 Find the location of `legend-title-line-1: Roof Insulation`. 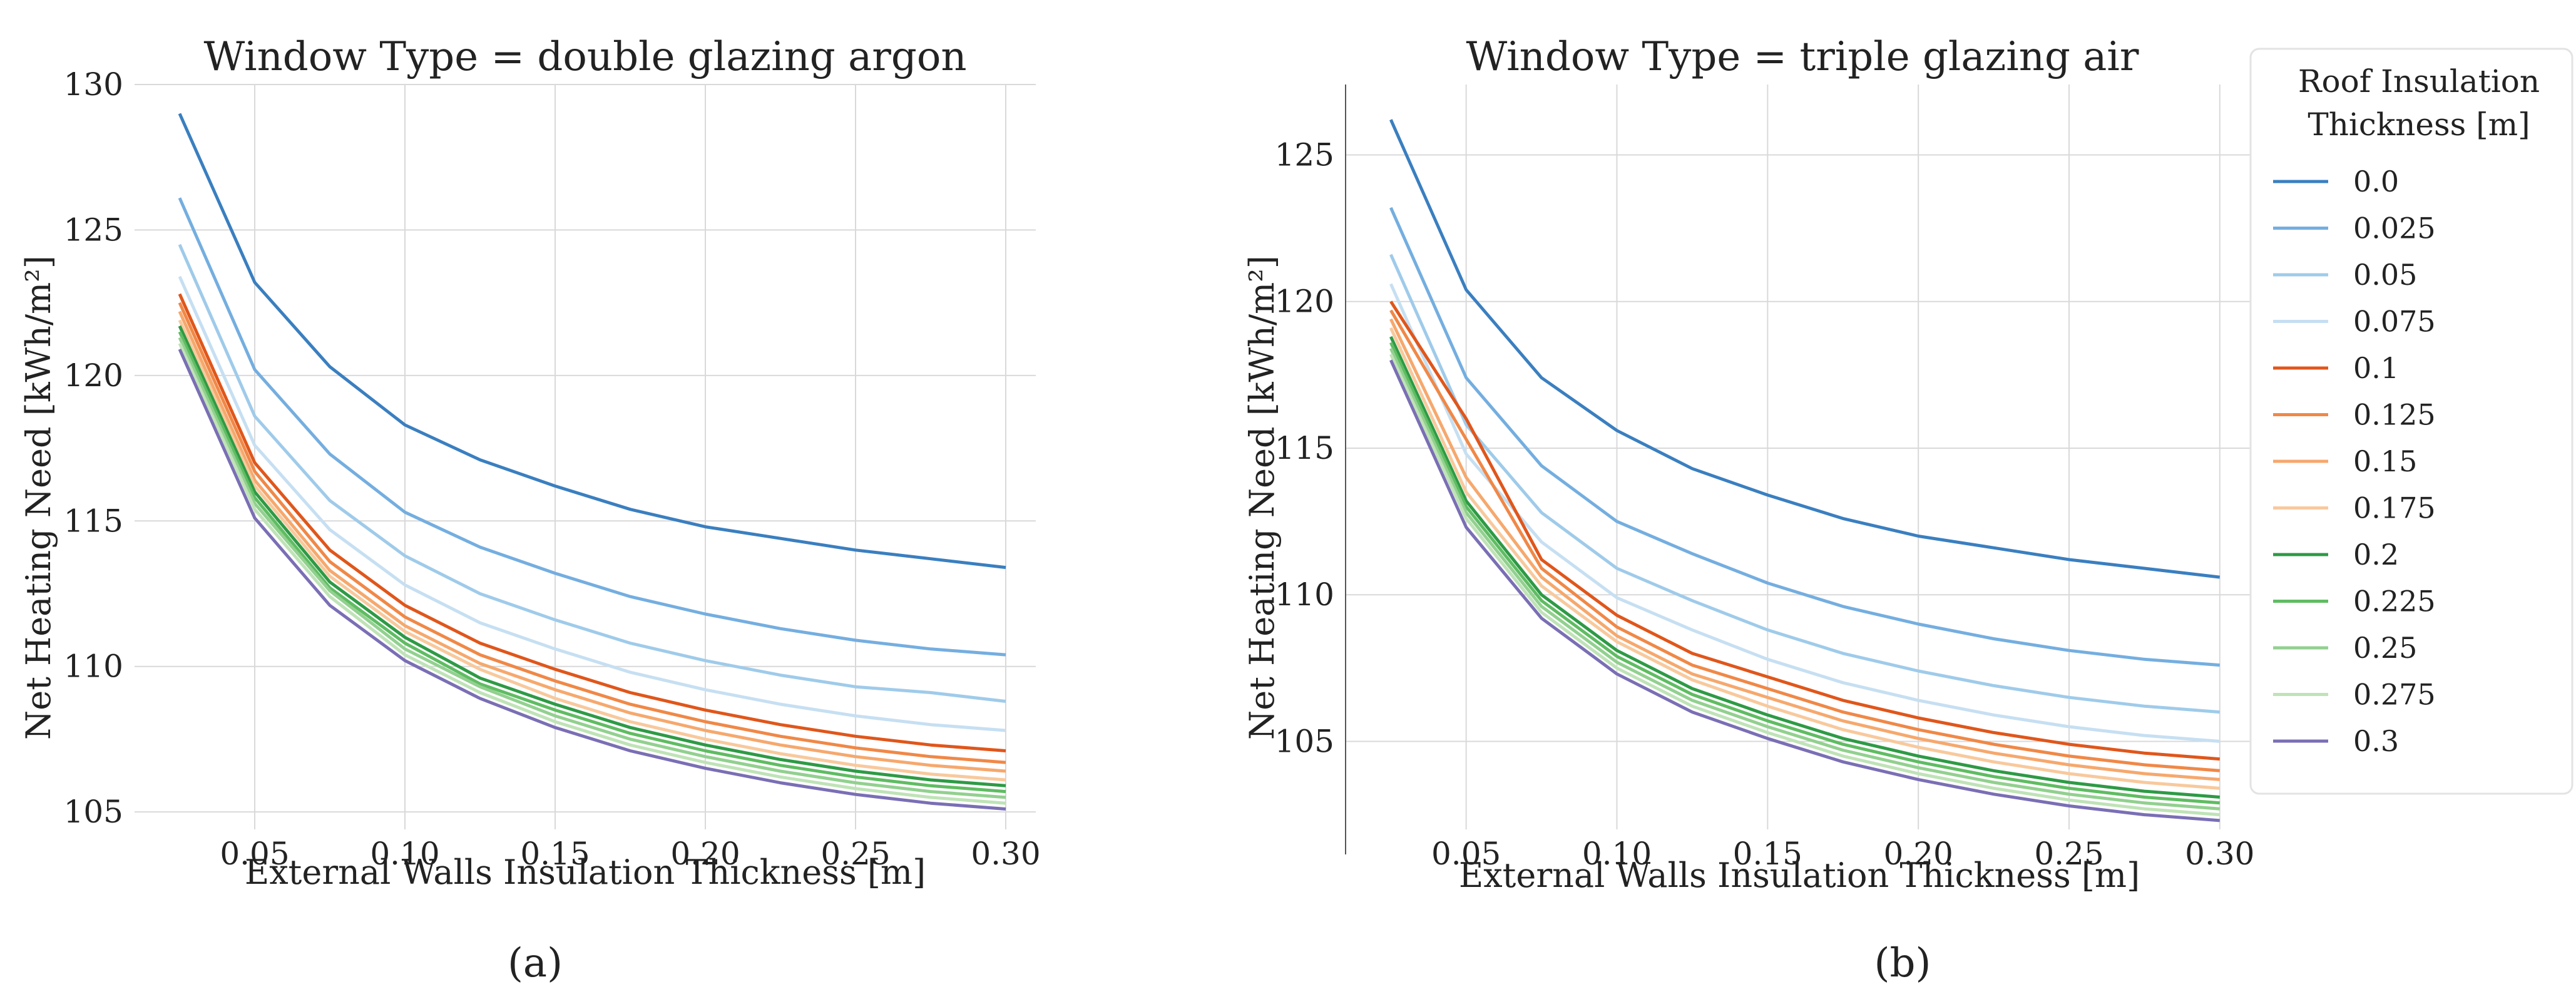

legend-title-line-1: Roof Insulation is located at coordinates (2419, 81).